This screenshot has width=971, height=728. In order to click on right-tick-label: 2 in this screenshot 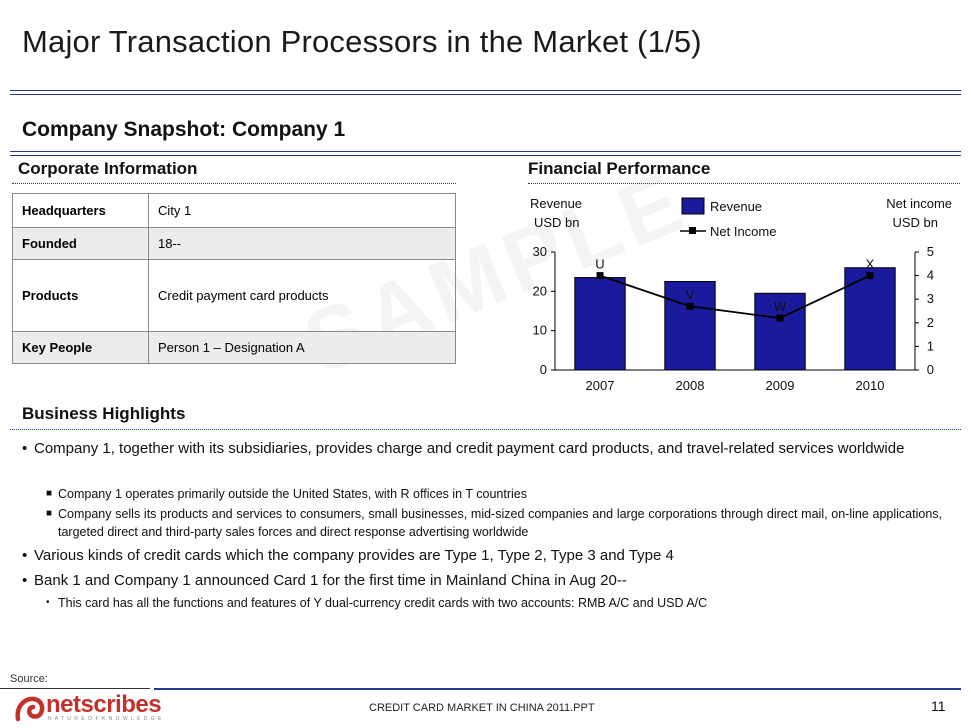, I will do `click(930, 322)`.